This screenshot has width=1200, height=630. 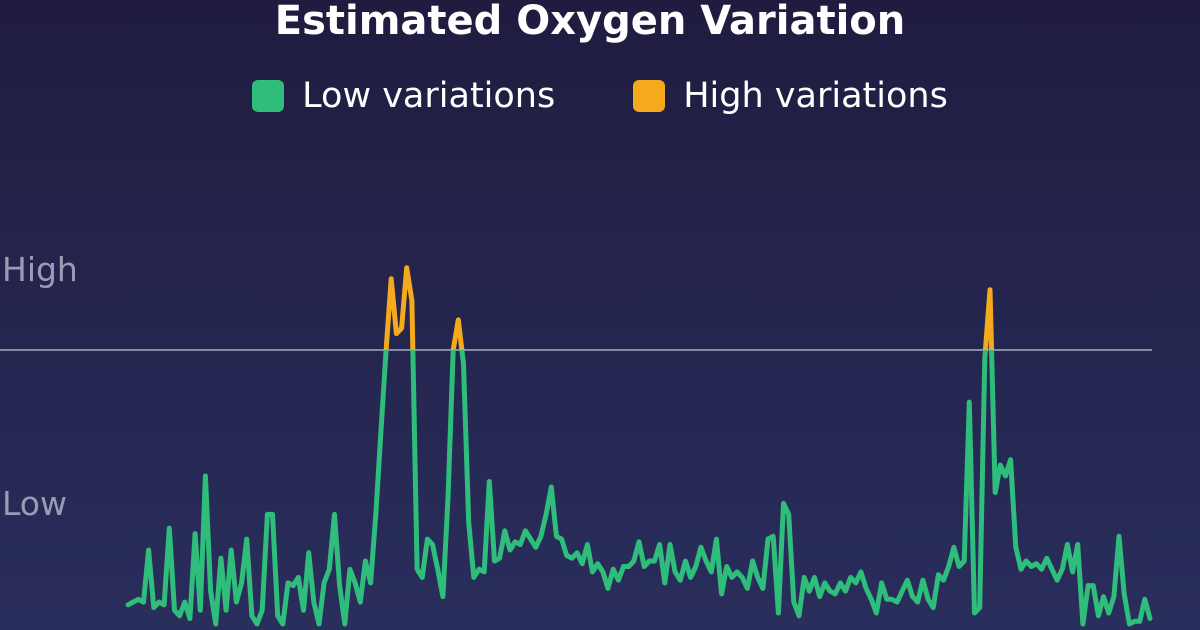 What do you see at coordinates (34, 503) in the screenshot?
I see `y-label-low: Low` at bounding box center [34, 503].